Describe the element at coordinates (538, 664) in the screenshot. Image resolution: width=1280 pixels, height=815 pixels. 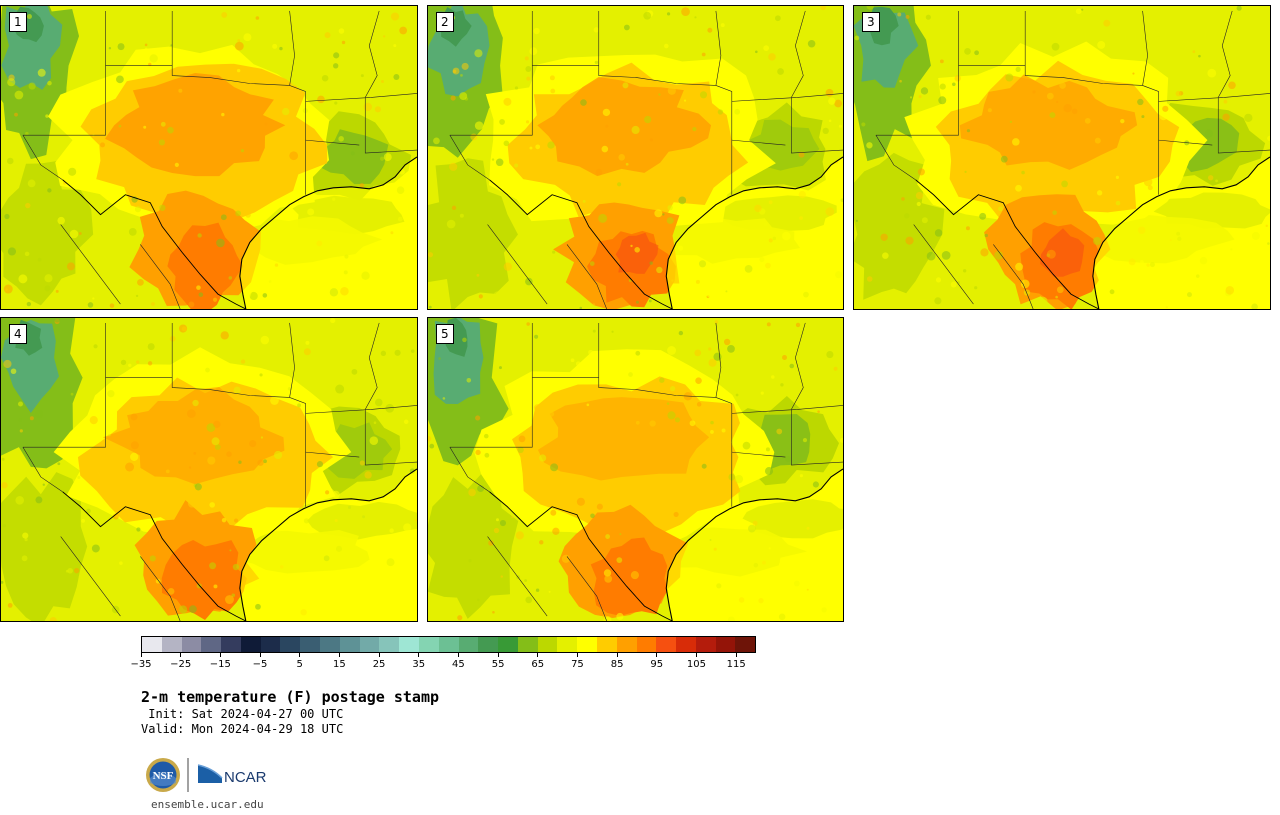
I see `colorbar-tick-label: 65` at that location.